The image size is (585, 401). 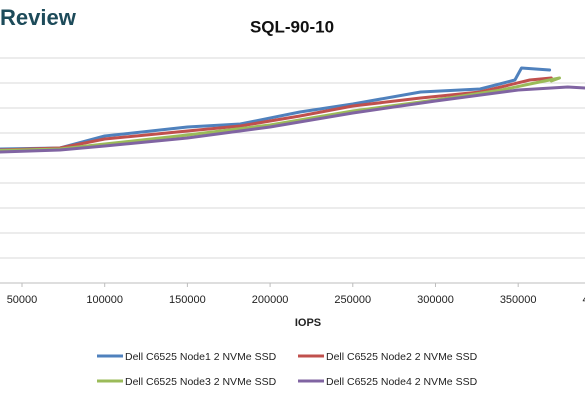 What do you see at coordinates (104, 300) in the screenshot?
I see `x-tick-label: 100000` at bounding box center [104, 300].